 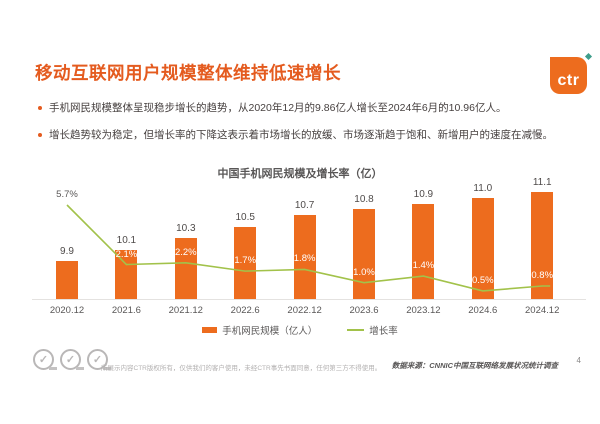 What do you see at coordinates (364, 200) in the screenshot?
I see `bar-value-label: 10.8` at bounding box center [364, 200].